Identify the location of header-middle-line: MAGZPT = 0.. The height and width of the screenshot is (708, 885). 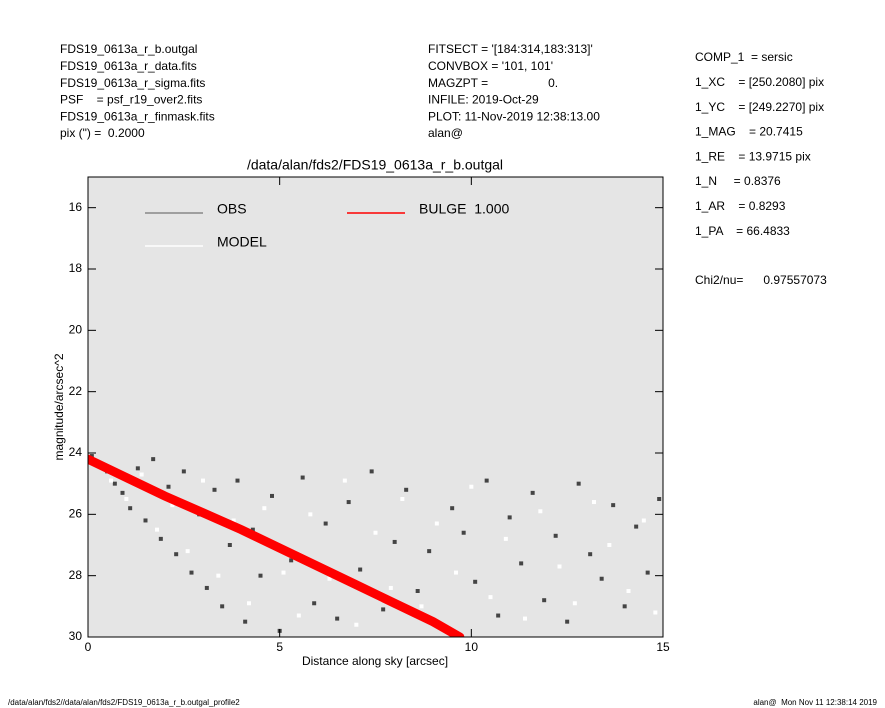
(493, 83).